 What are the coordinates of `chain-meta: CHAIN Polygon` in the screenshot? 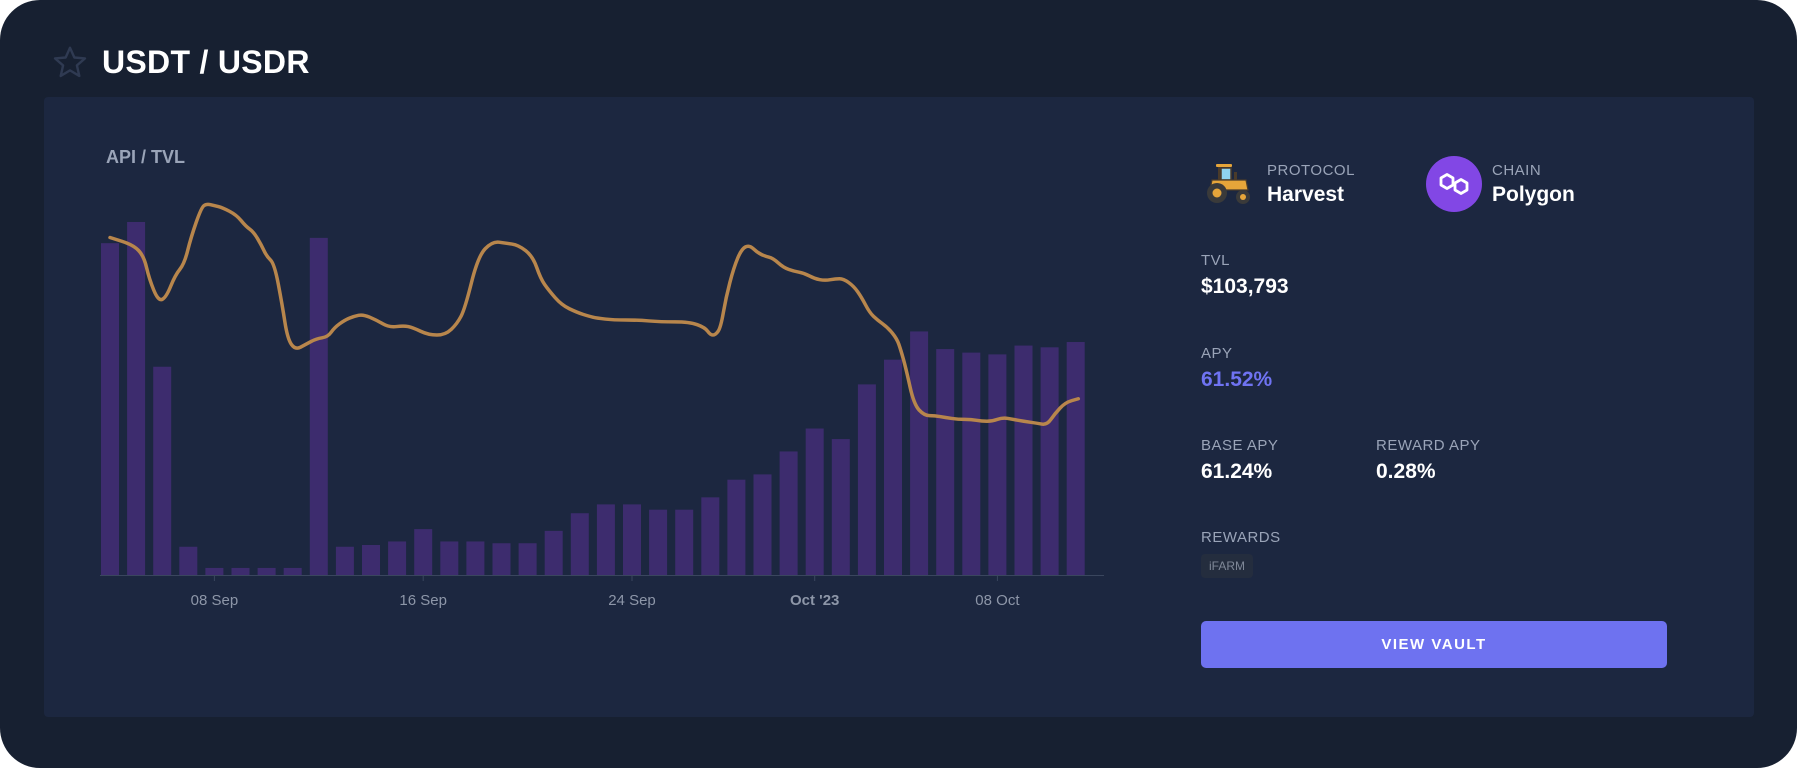 It's located at (1500, 184).